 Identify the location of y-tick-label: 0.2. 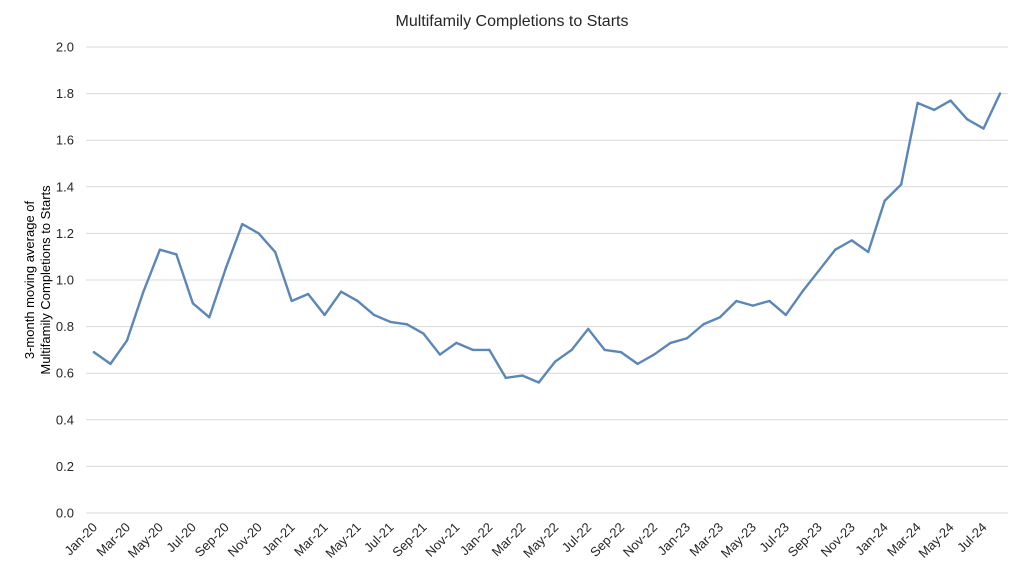
(65, 466).